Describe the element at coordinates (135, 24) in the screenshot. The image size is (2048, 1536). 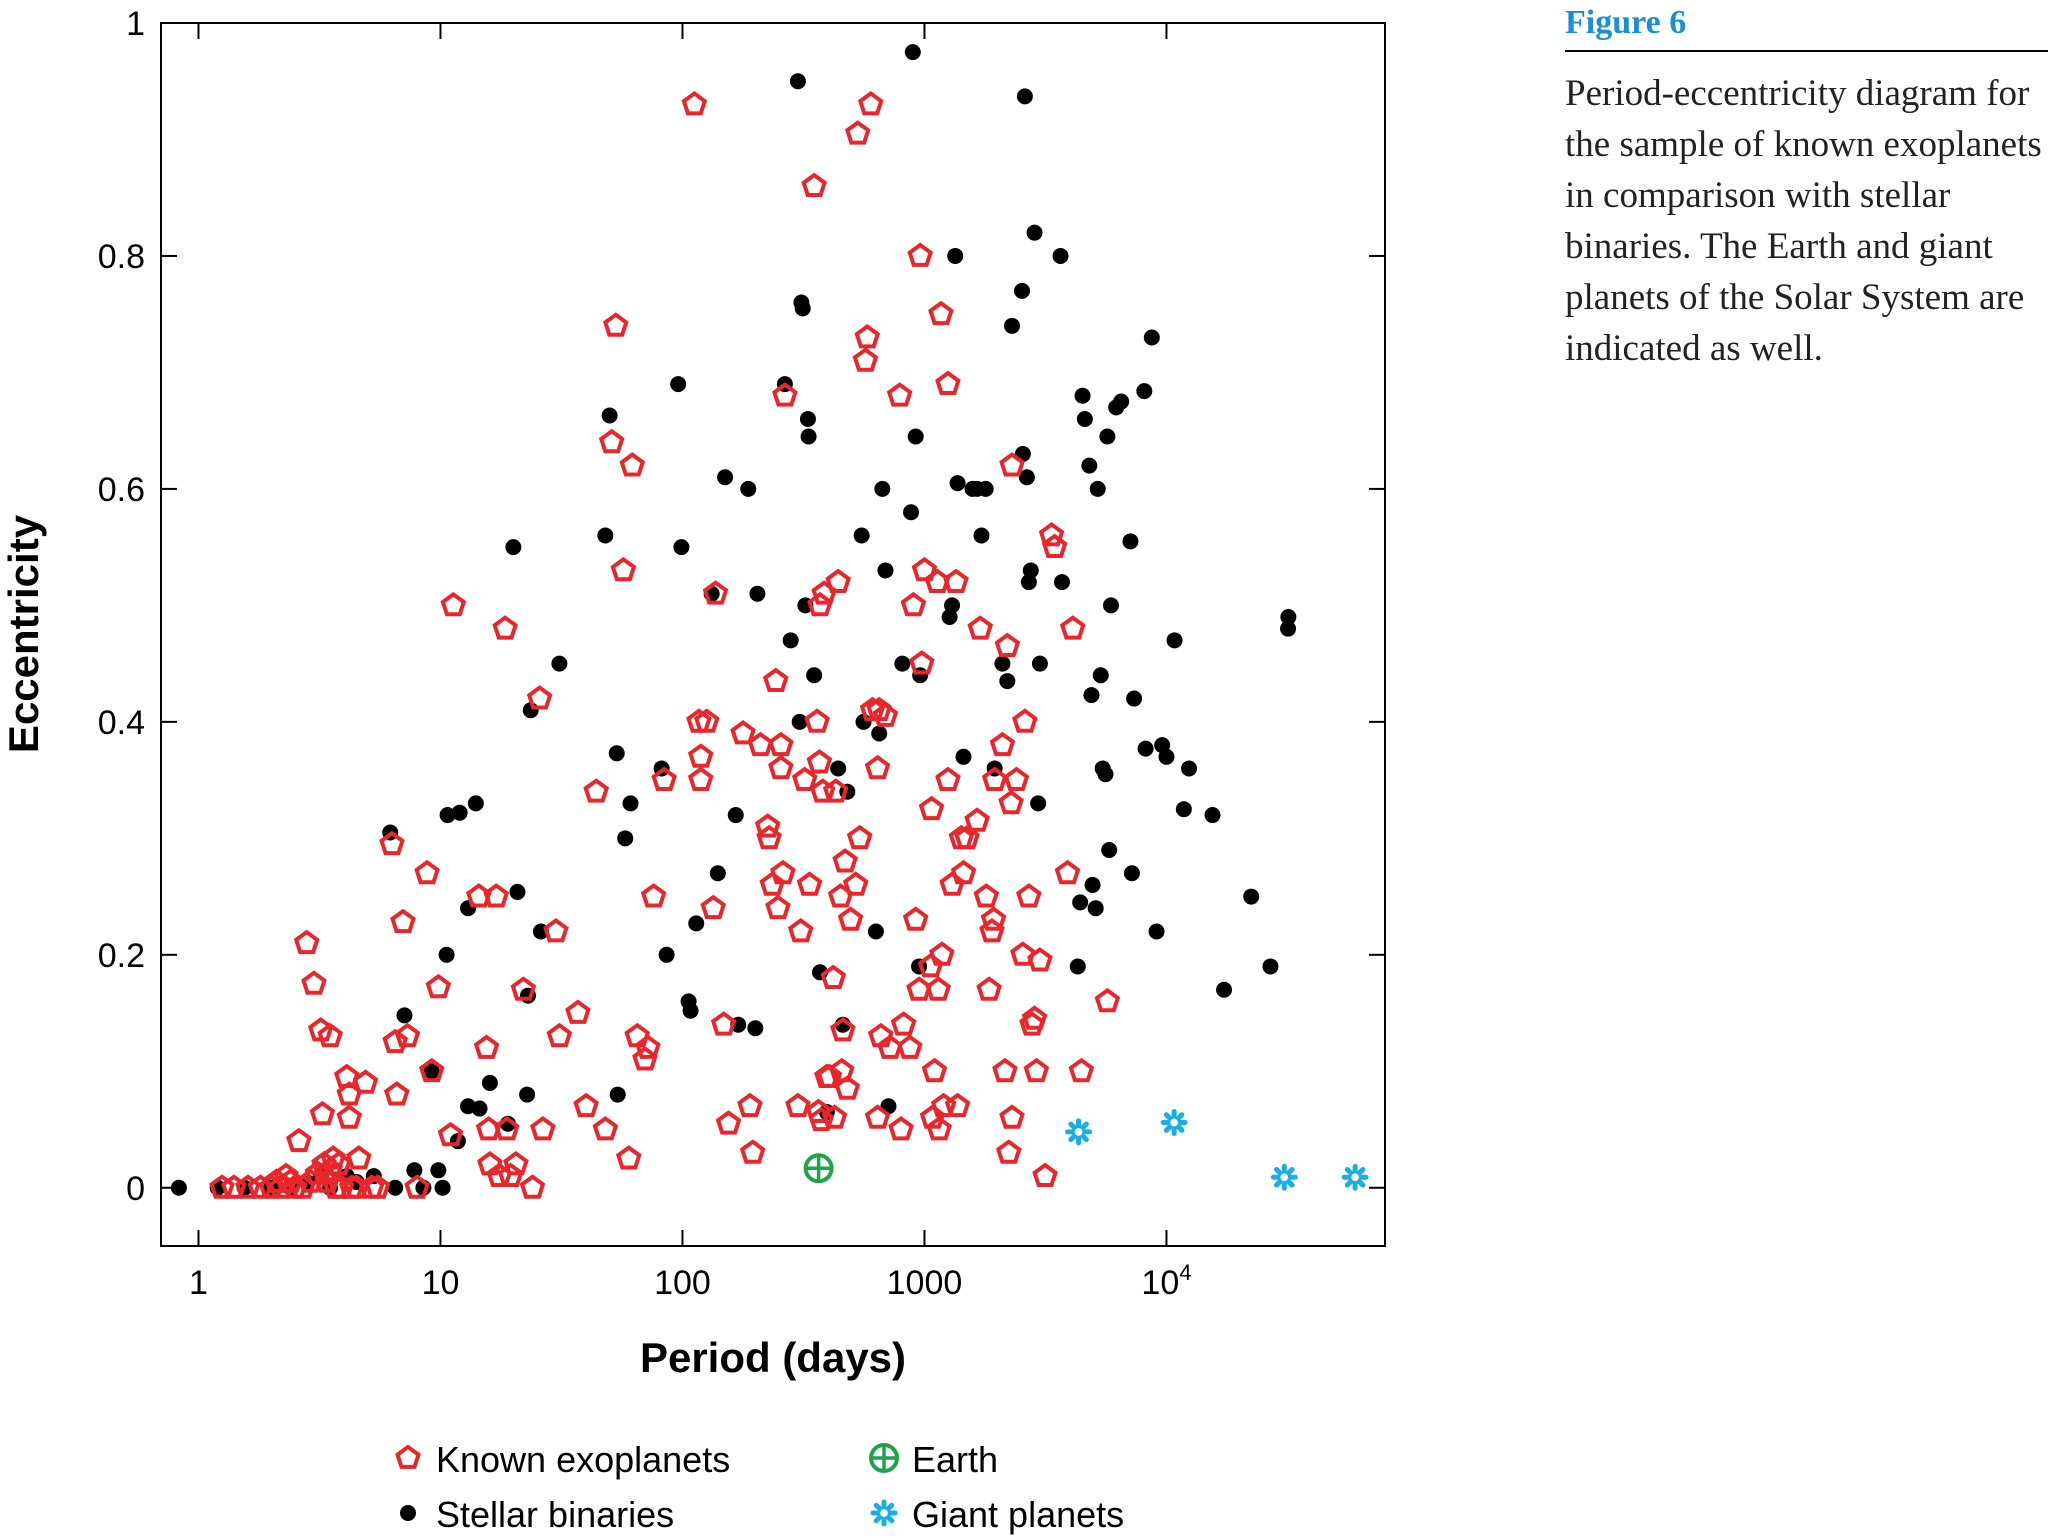
I see `y-tick-label: 1` at that location.